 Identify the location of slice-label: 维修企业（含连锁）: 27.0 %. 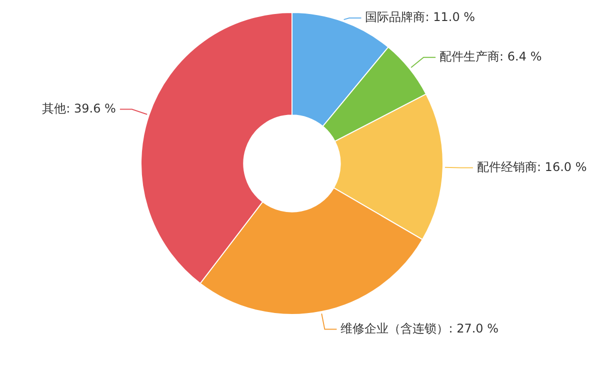
(419, 328).